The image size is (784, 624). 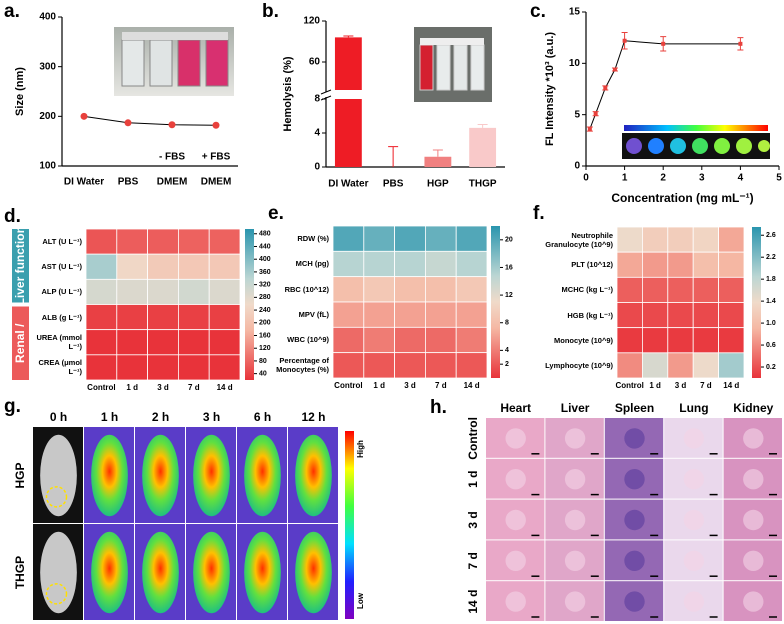 I want to click on column-label: 1 d, so click(x=655, y=385).